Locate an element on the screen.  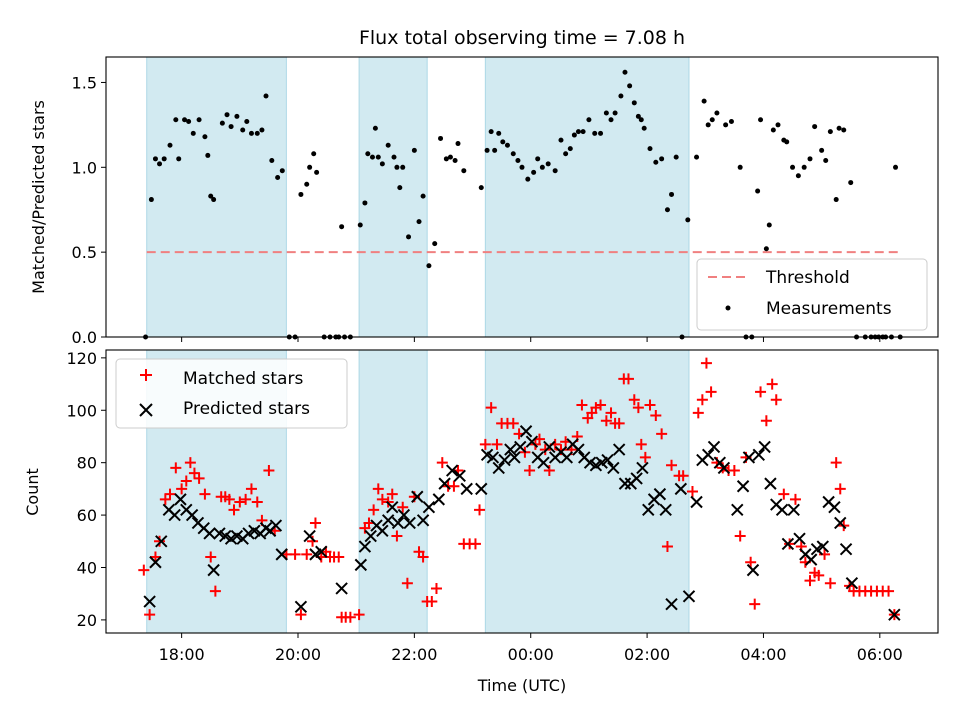
bottom-x-axis-label: Time (UTC) is located at coordinates (521, 685).